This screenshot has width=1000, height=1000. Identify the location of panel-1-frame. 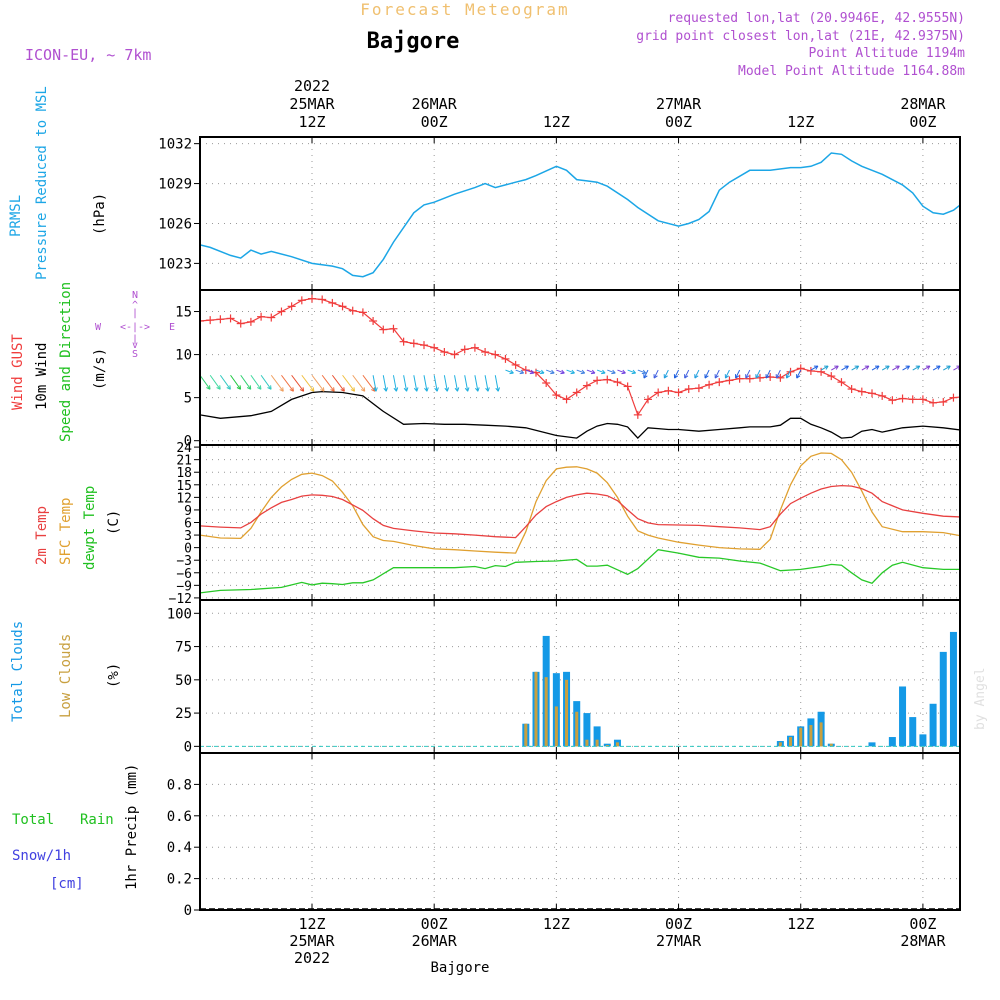
(580, 213).